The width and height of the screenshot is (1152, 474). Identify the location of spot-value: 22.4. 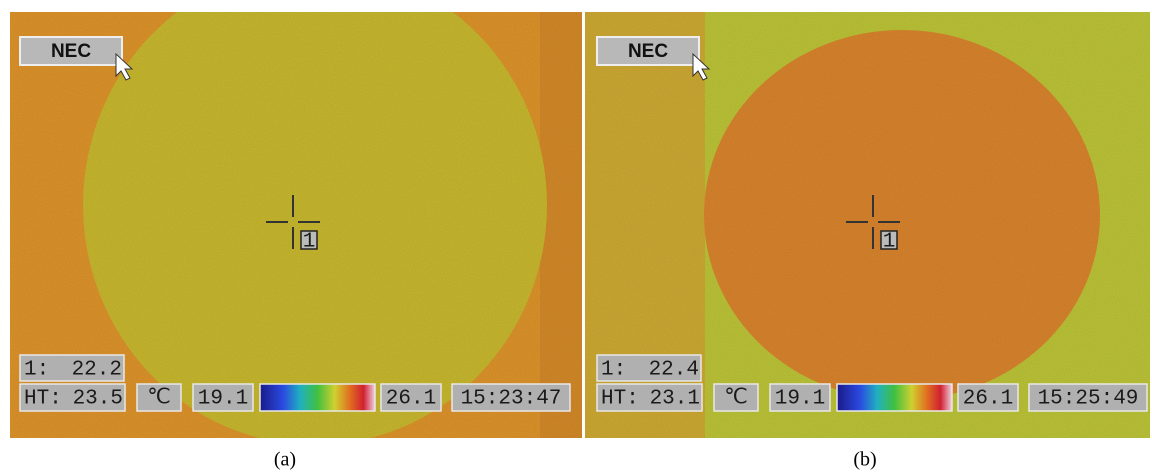
(674, 370).